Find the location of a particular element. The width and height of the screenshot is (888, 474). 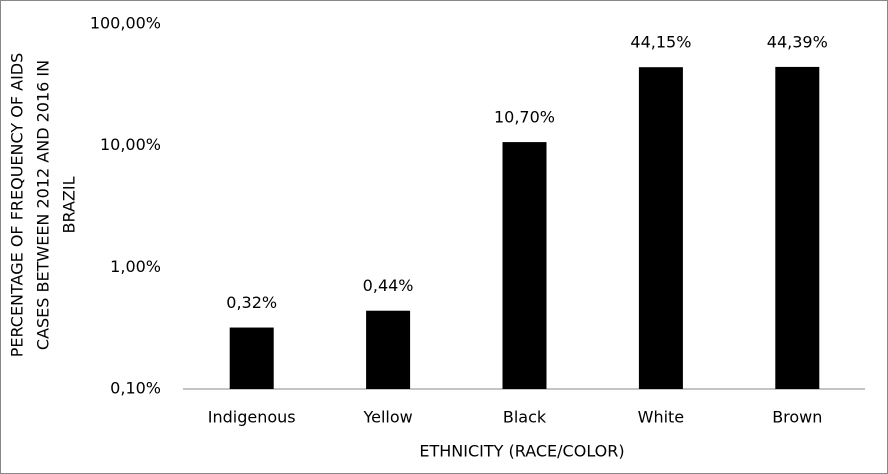

x-tick-label: Yellow is located at coordinates (387, 417).